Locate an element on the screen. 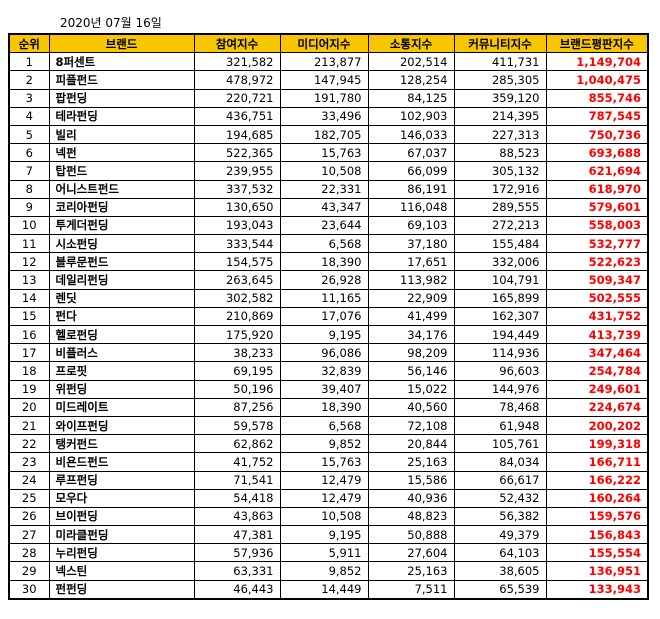 The width and height of the screenshot is (660, 619). cell-media-index: 9,852 is located at coordinates (324, 444).